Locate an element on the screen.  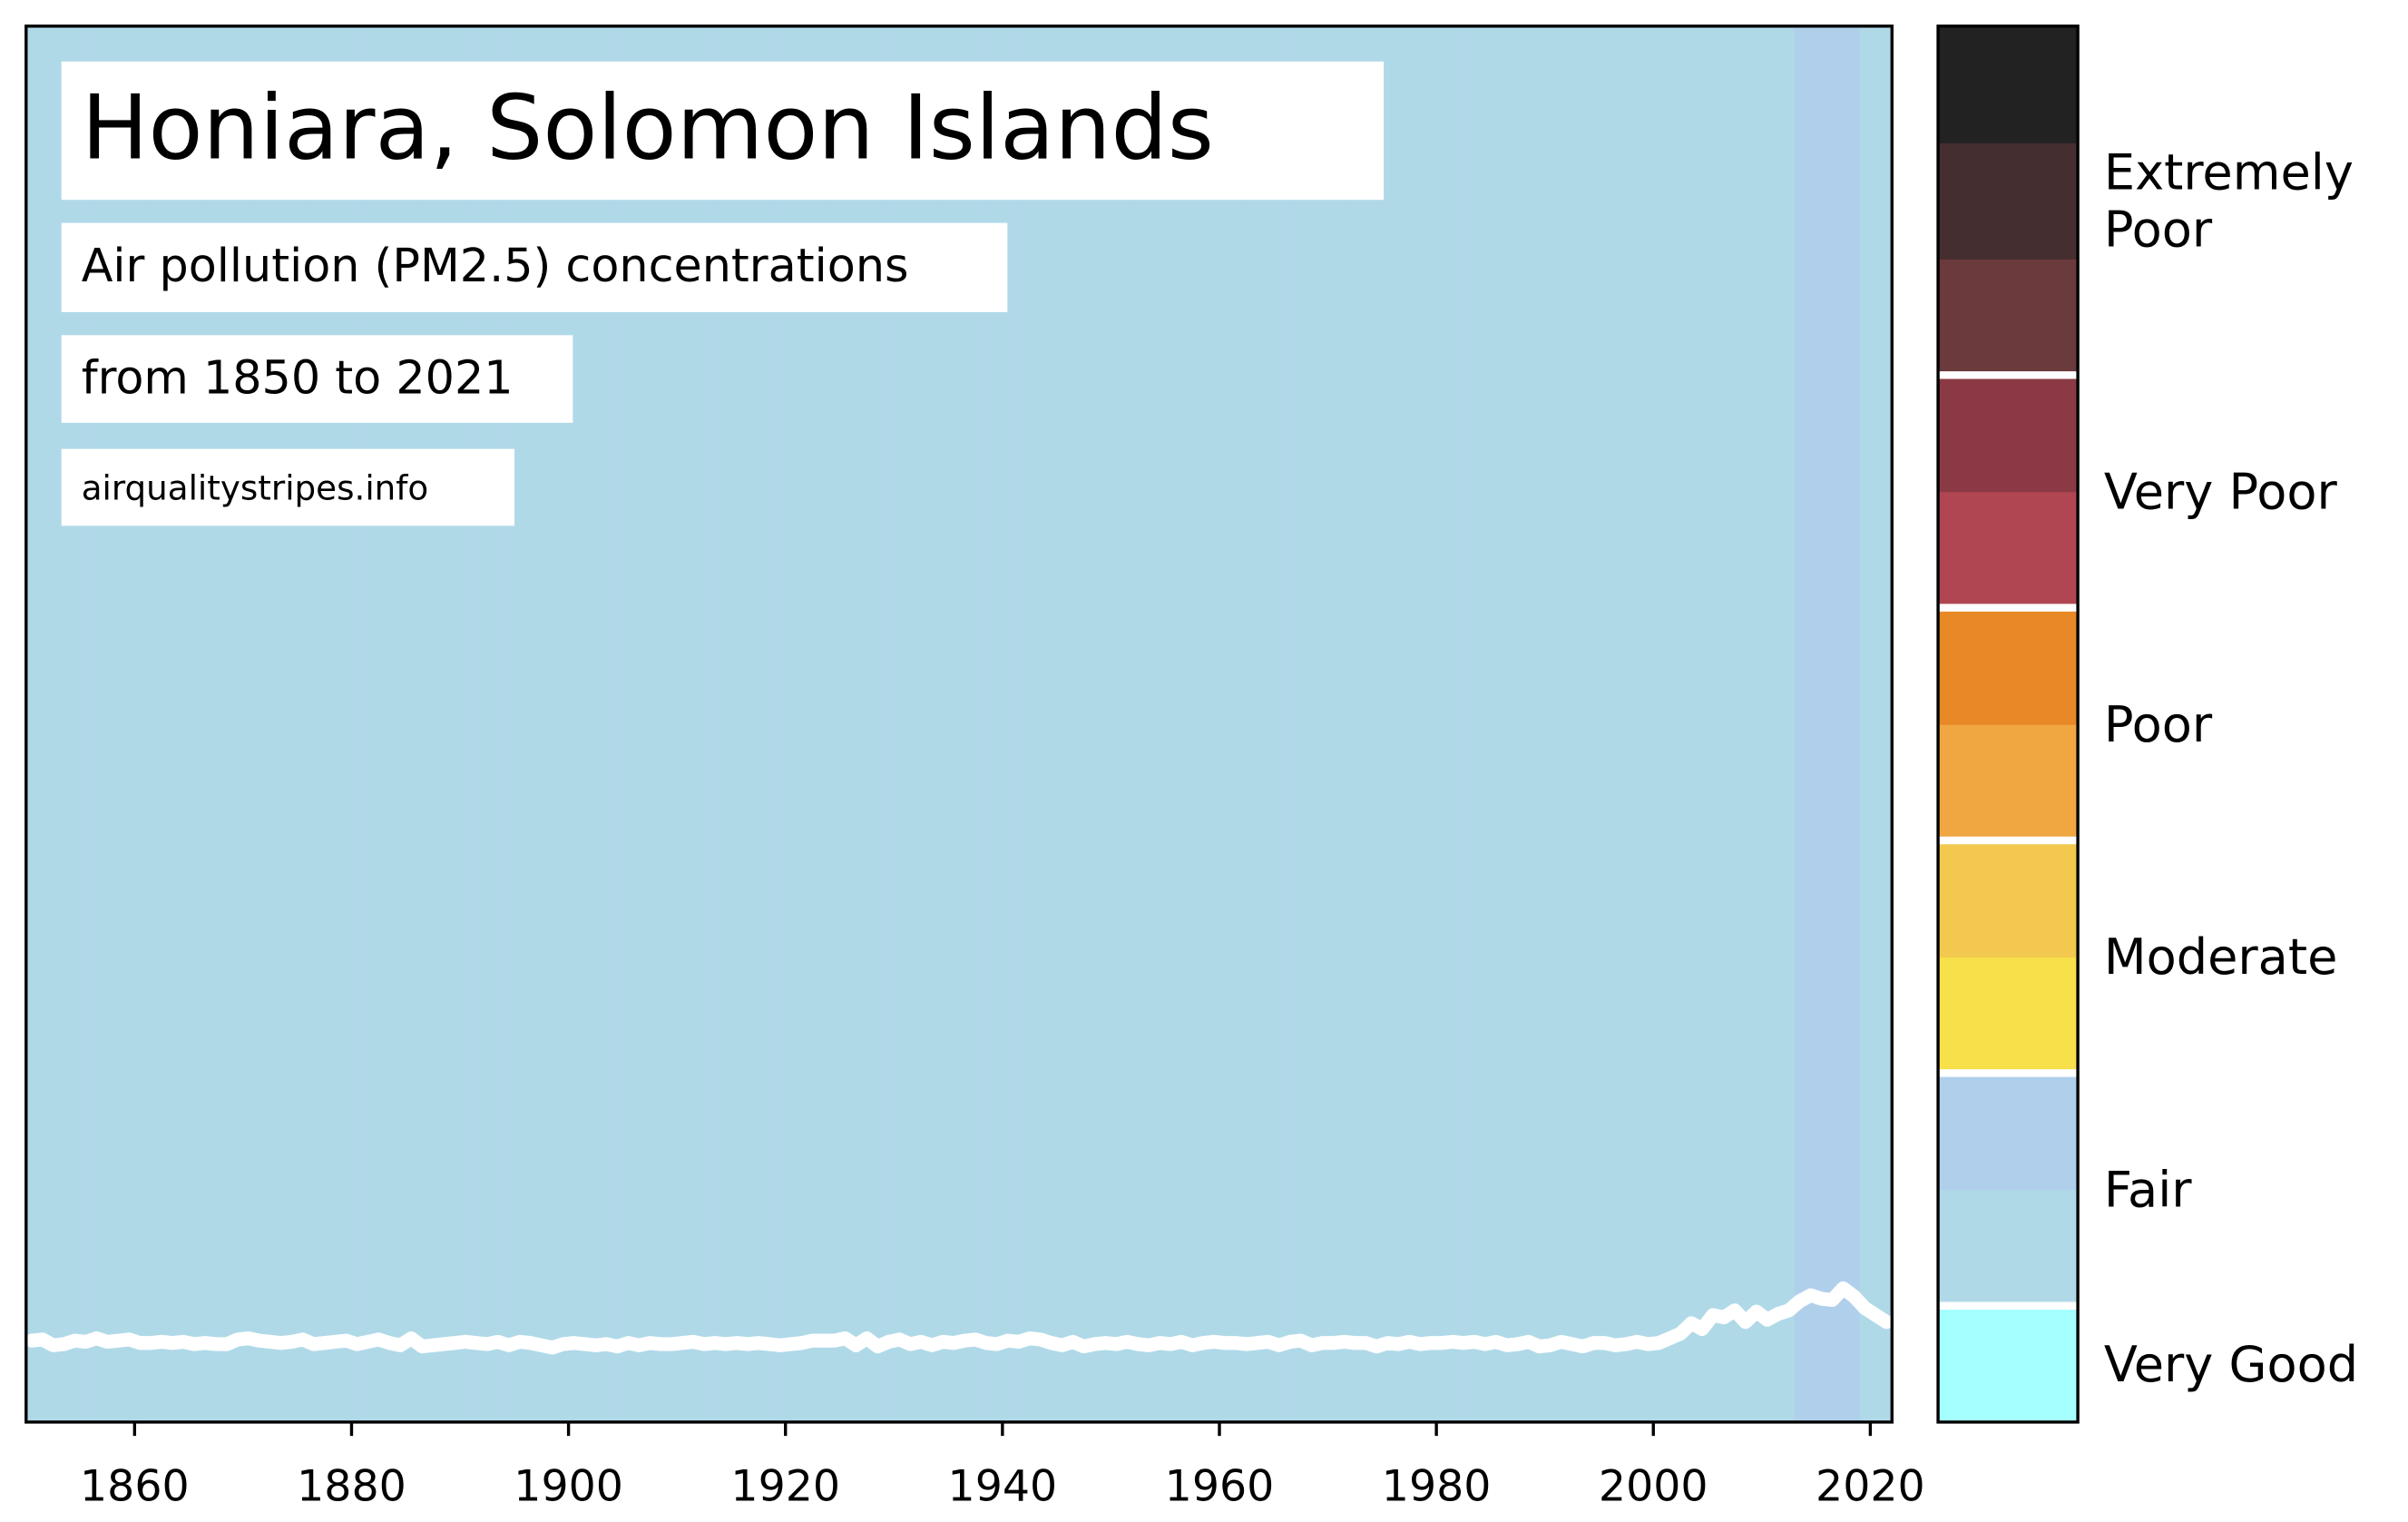
source-text: airqualitystripes.info is located at coordinates (255, 488).